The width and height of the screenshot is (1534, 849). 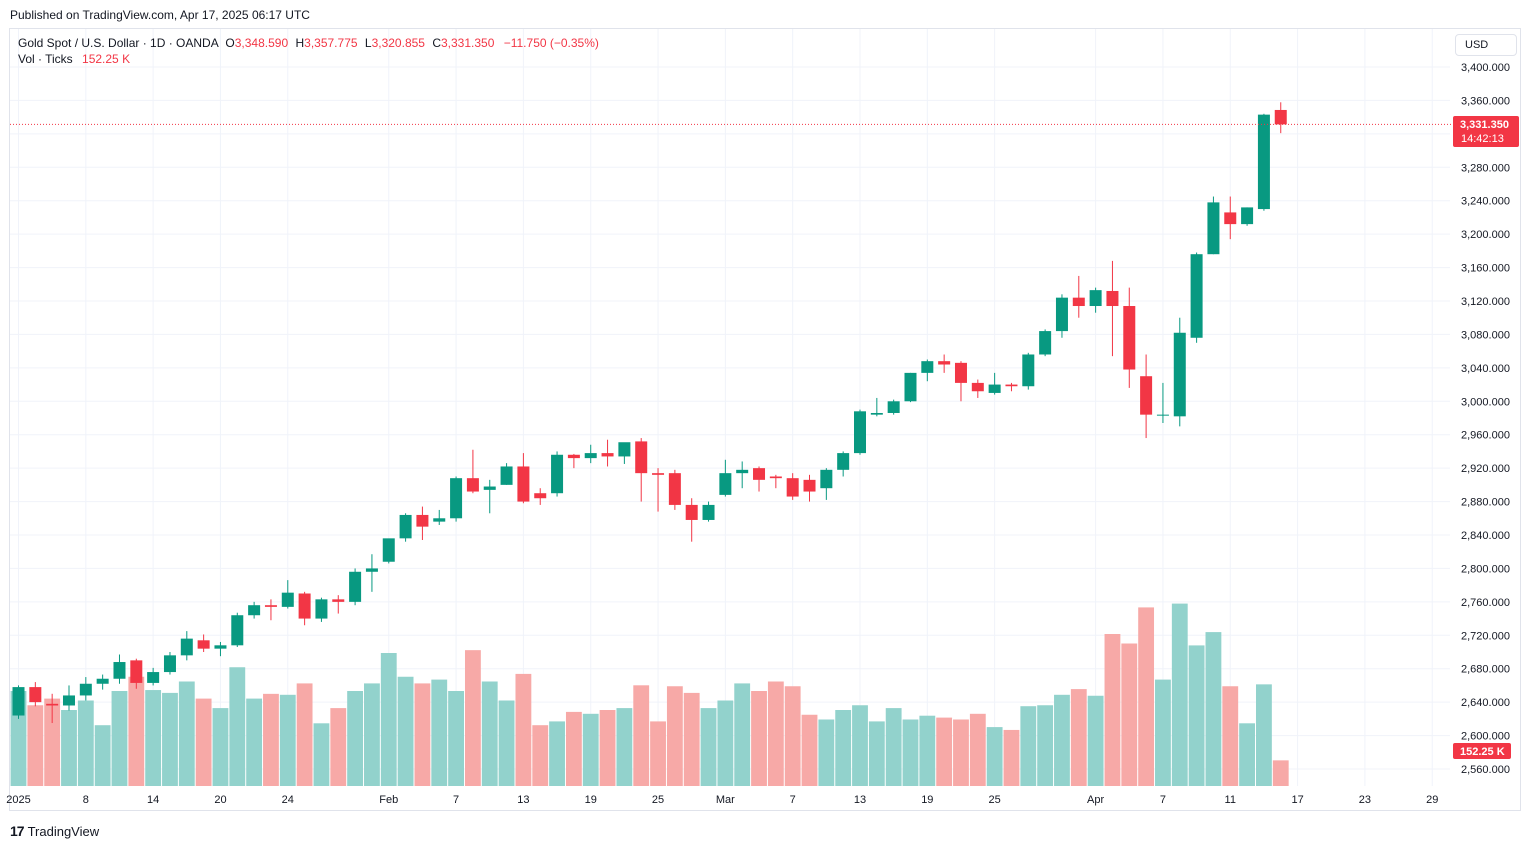 What do you see at coordinates (1486, 131) in the screenshot?
I see `last-price-badge: 3,331.350 14:42:13` at bounding box center [1486, 131].